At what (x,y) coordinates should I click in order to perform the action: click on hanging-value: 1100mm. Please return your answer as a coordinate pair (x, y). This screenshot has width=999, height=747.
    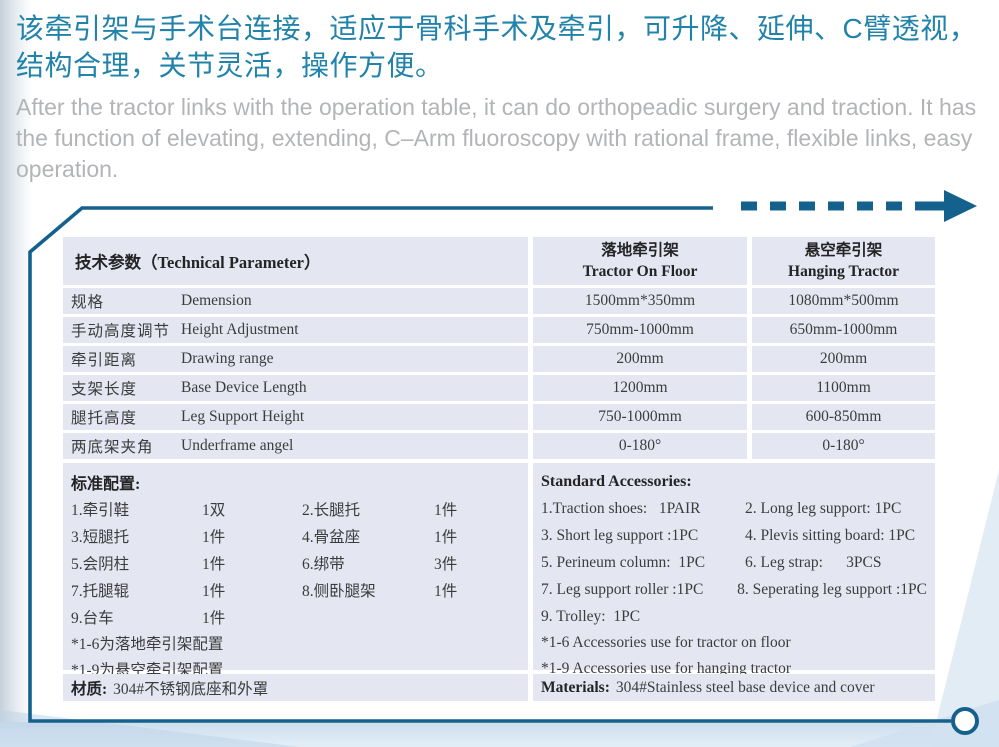
    Looking at the image, I should click on (843, 388).